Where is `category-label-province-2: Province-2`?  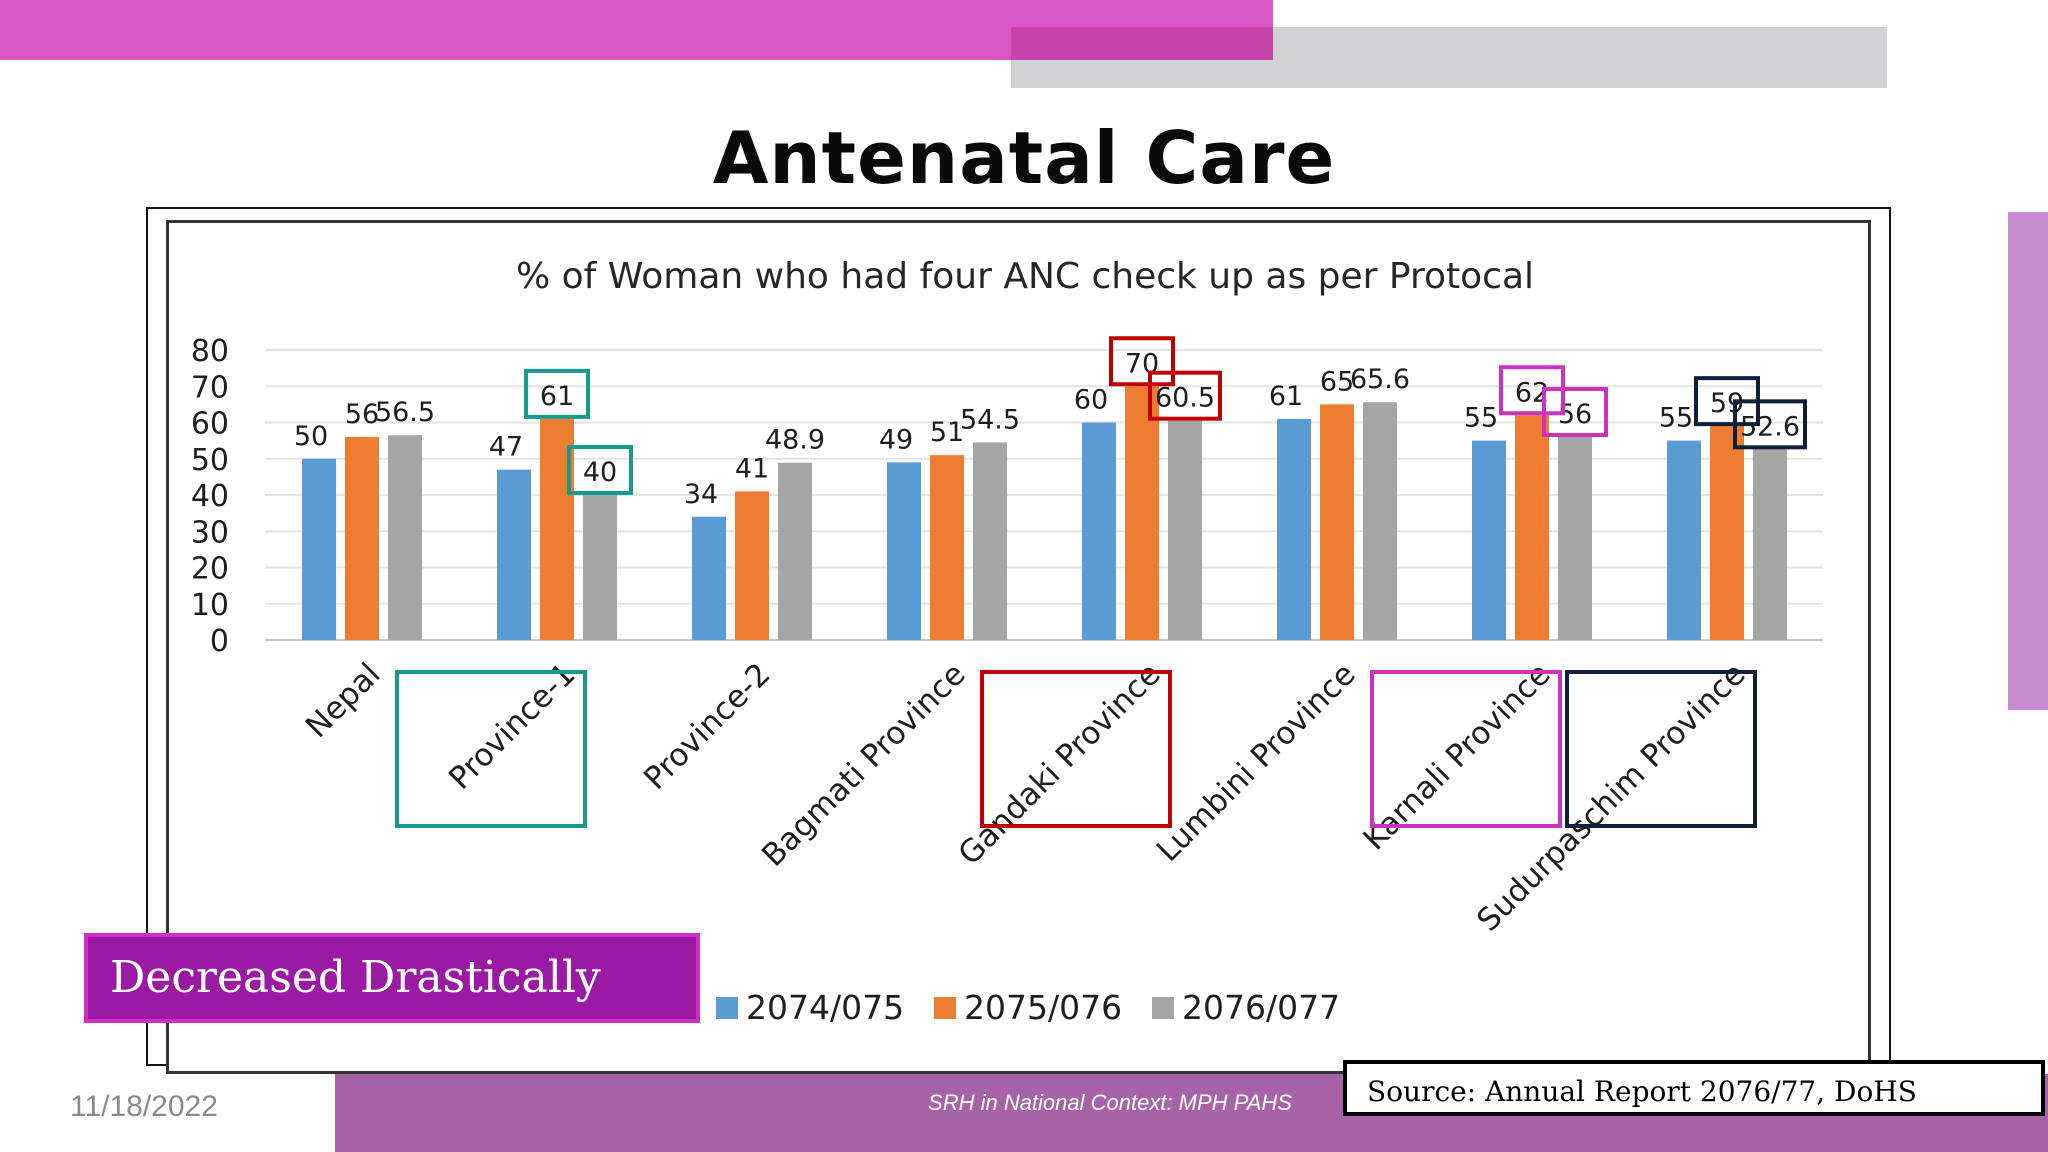 category-label-province-2: Province-2 is located at coordinates (707, 726).